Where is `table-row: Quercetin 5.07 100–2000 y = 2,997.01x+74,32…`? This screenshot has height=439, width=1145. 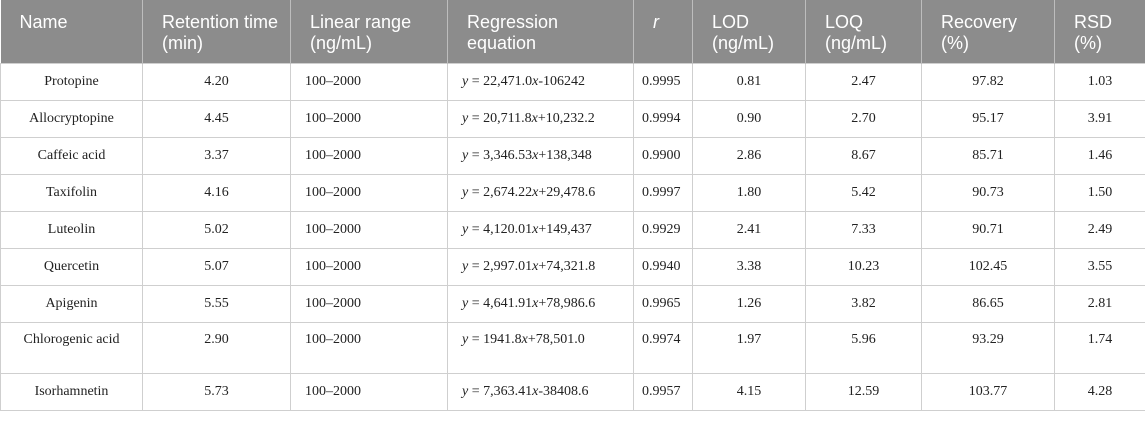 table-row: Quercetin 5.07 100–2000 y = 2,997.01x+74,32… is located at coordinates (572, 266).